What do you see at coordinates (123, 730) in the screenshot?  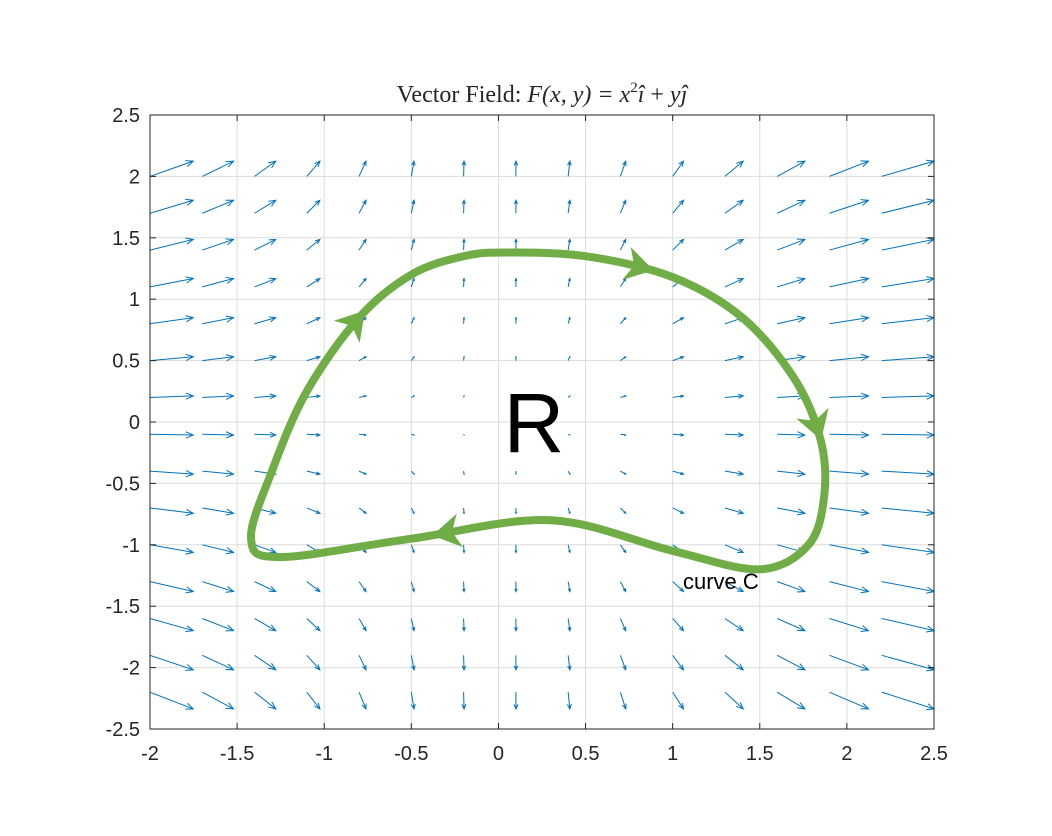 I see `y-tick-label: -2.5` at bounding box center [123, 730].